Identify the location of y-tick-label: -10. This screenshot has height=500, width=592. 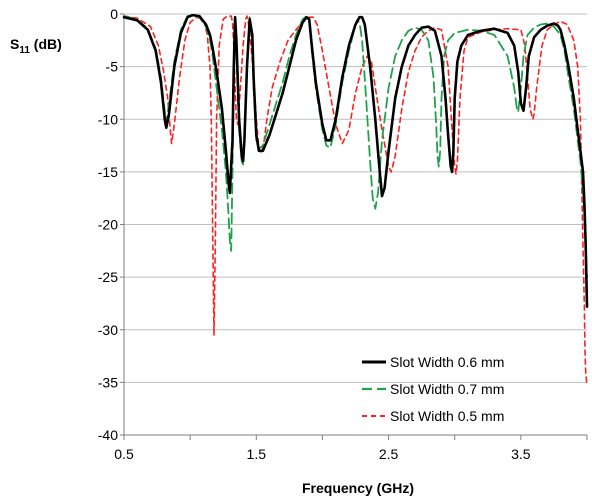
(108, 119).